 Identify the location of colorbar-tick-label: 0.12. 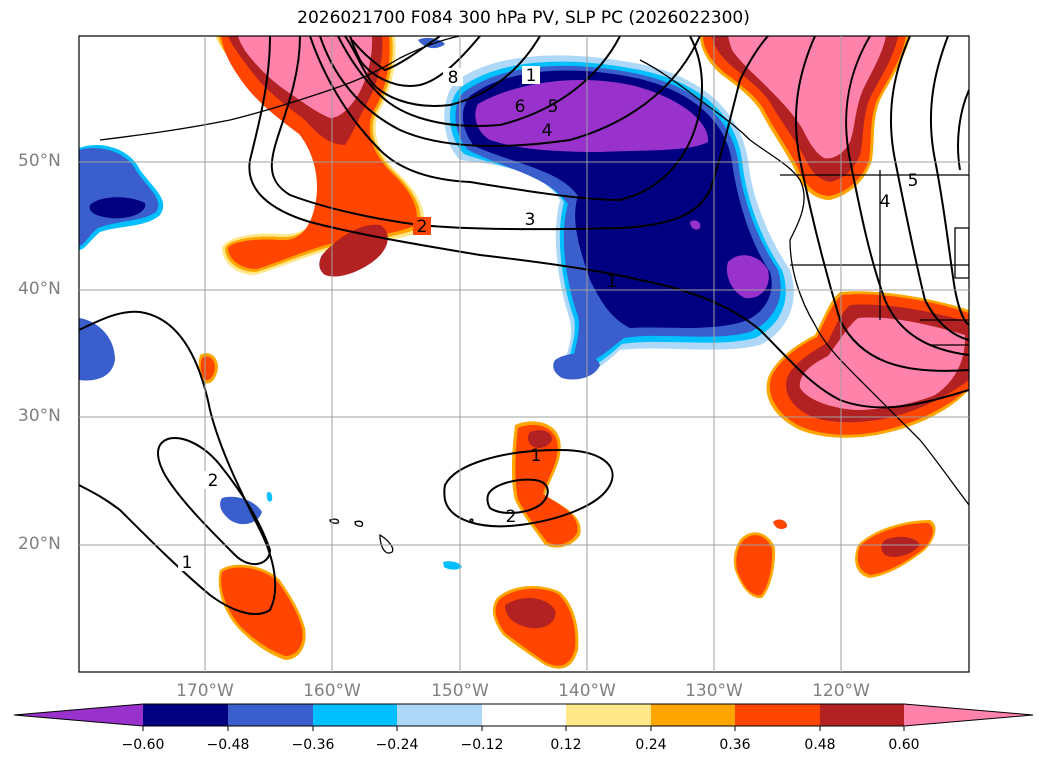
(566, 745).